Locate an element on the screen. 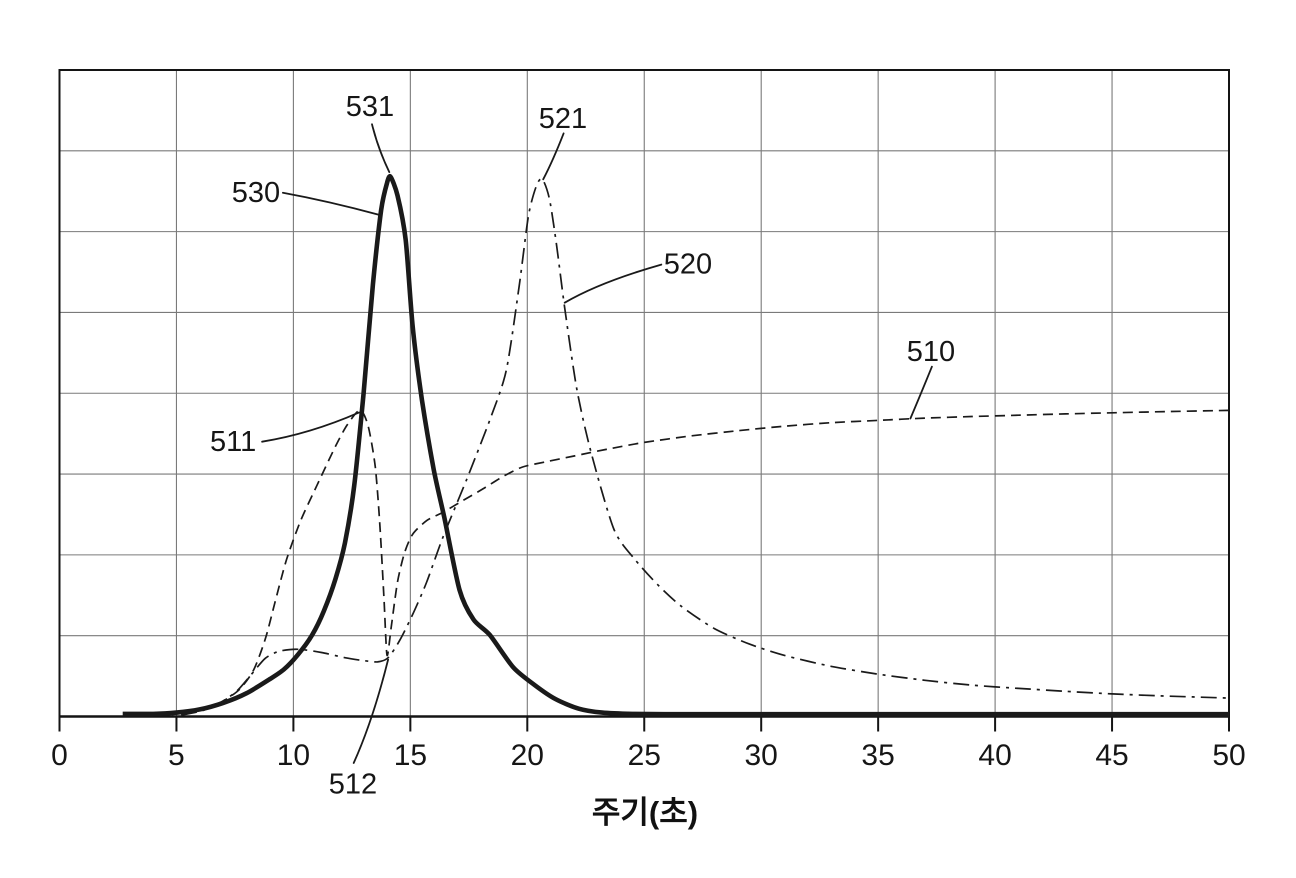 Image resolution: width=1296 pixels, height=878 pixels. x-tick-label-50: 50 is located at coordinates (1228, 755).